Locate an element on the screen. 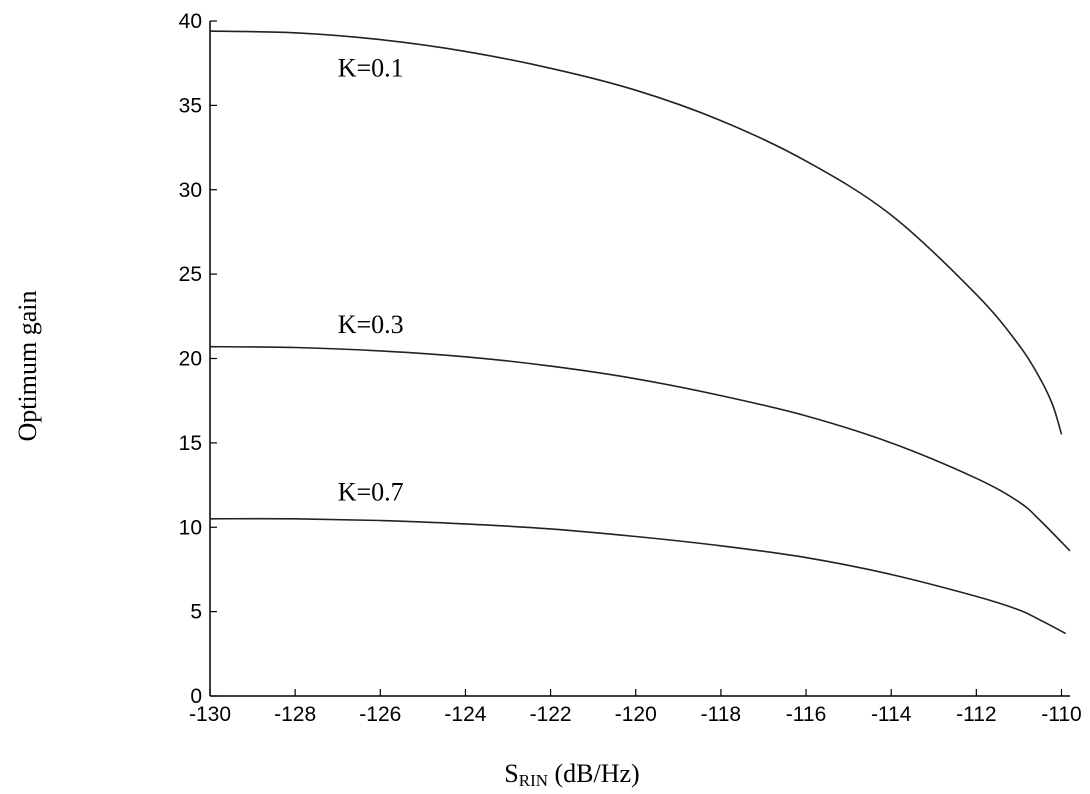 Image resolution: width=1090 pixels, height=794 pixels. x-tick-label: -128 is located at coordinates (295, 714).